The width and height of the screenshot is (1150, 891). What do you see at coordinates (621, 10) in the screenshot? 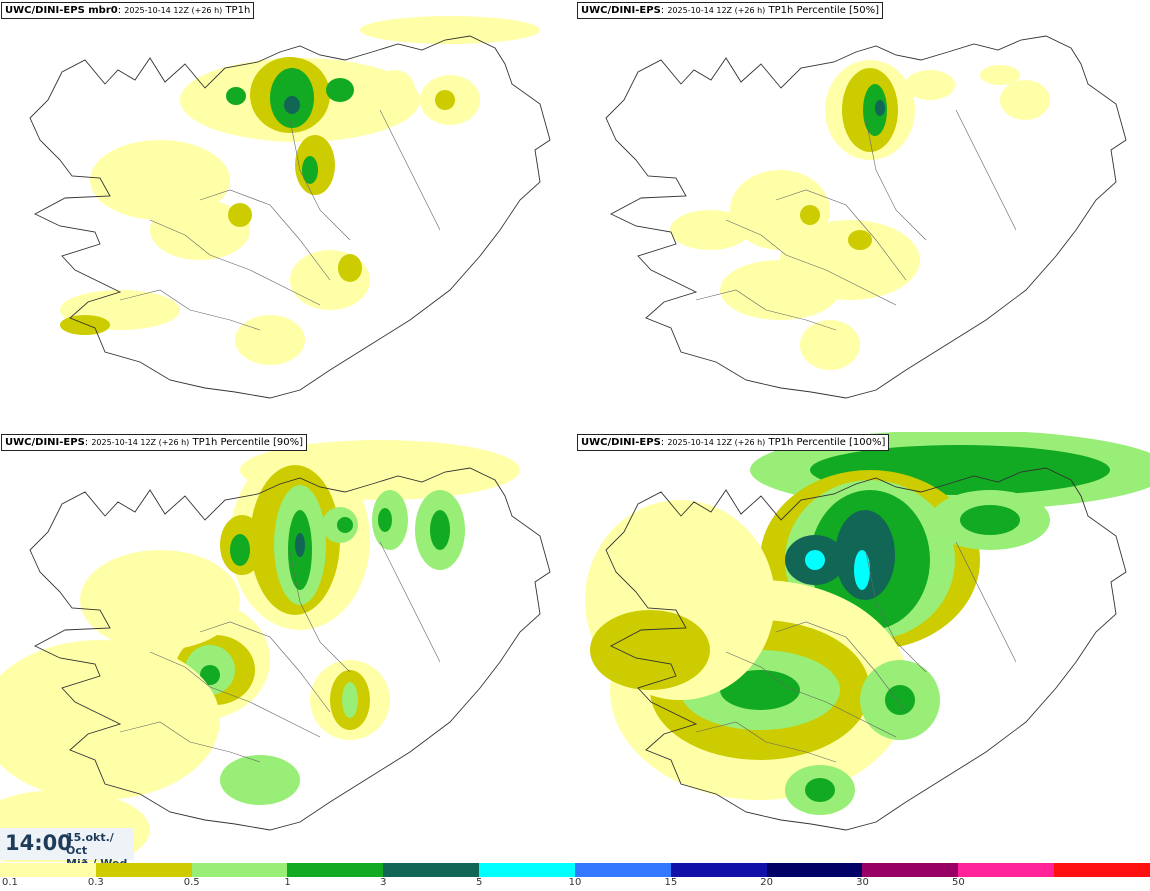
I see `model-name: UWC/DINI-EPS` at bounding box center [621, 10].